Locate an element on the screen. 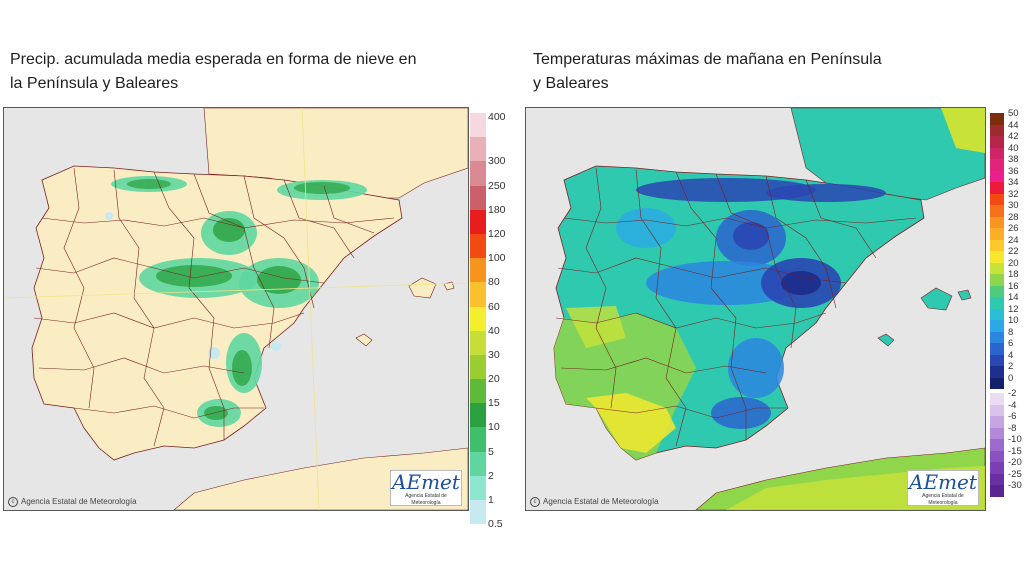 This screenshot has width=1024, height=576. temperature-legend-entry: -2 is located at coordinates (1007, 396).